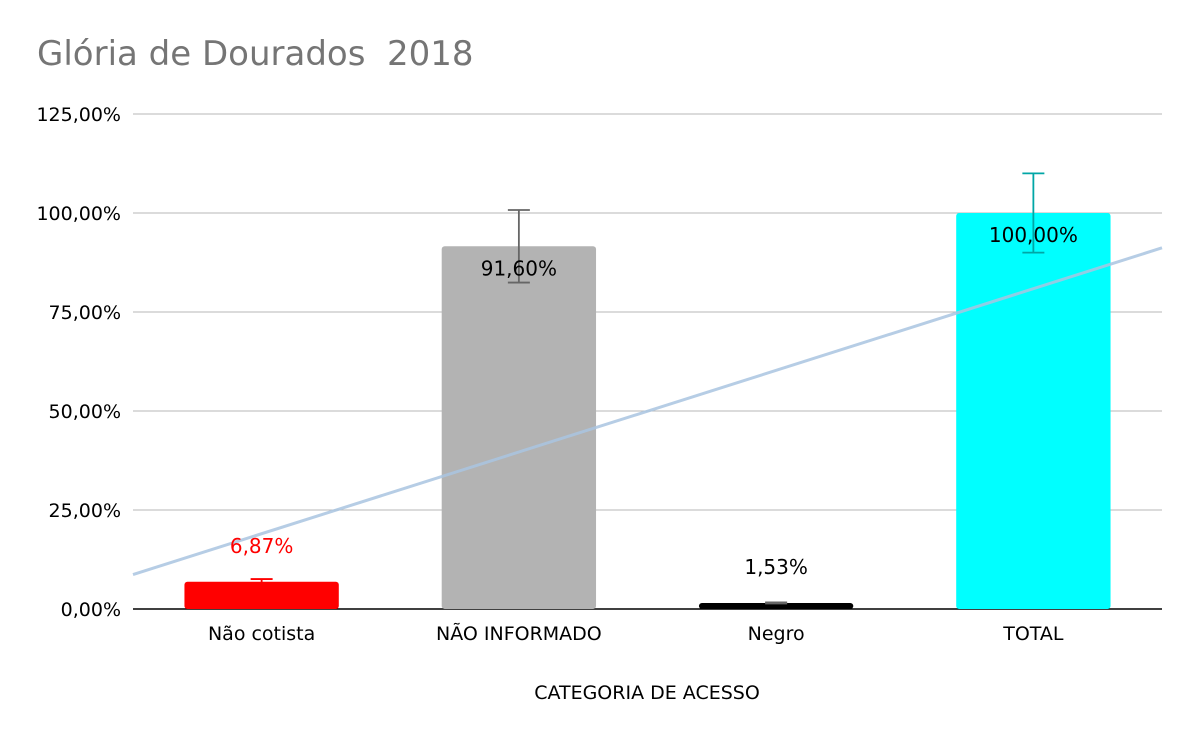  I want to click on x-axis-label: CATEGORIA DE ACESSO, so click(647, 693).